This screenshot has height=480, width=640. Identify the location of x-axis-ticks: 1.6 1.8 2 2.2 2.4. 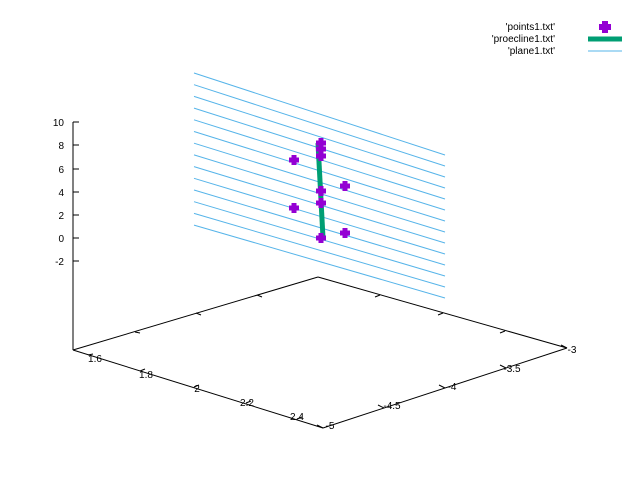
(195, 388).